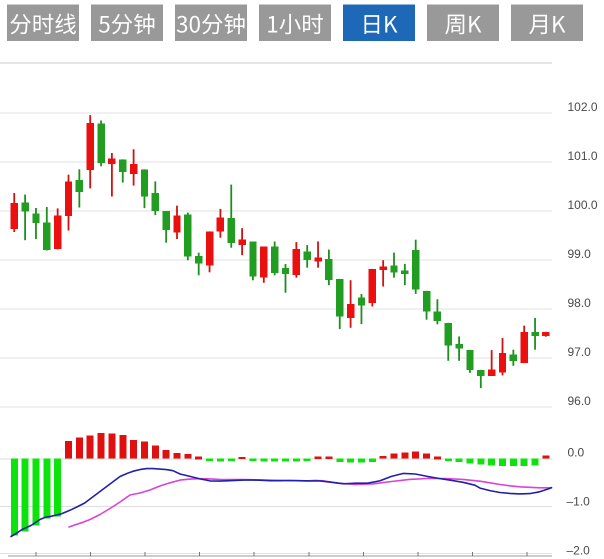 The height and width of the screenshot is (559, 604). What do you see at coordinates (579, 551) in the screenshot?
I see `svg-text: –2.0` at bounding box center [579, 551].